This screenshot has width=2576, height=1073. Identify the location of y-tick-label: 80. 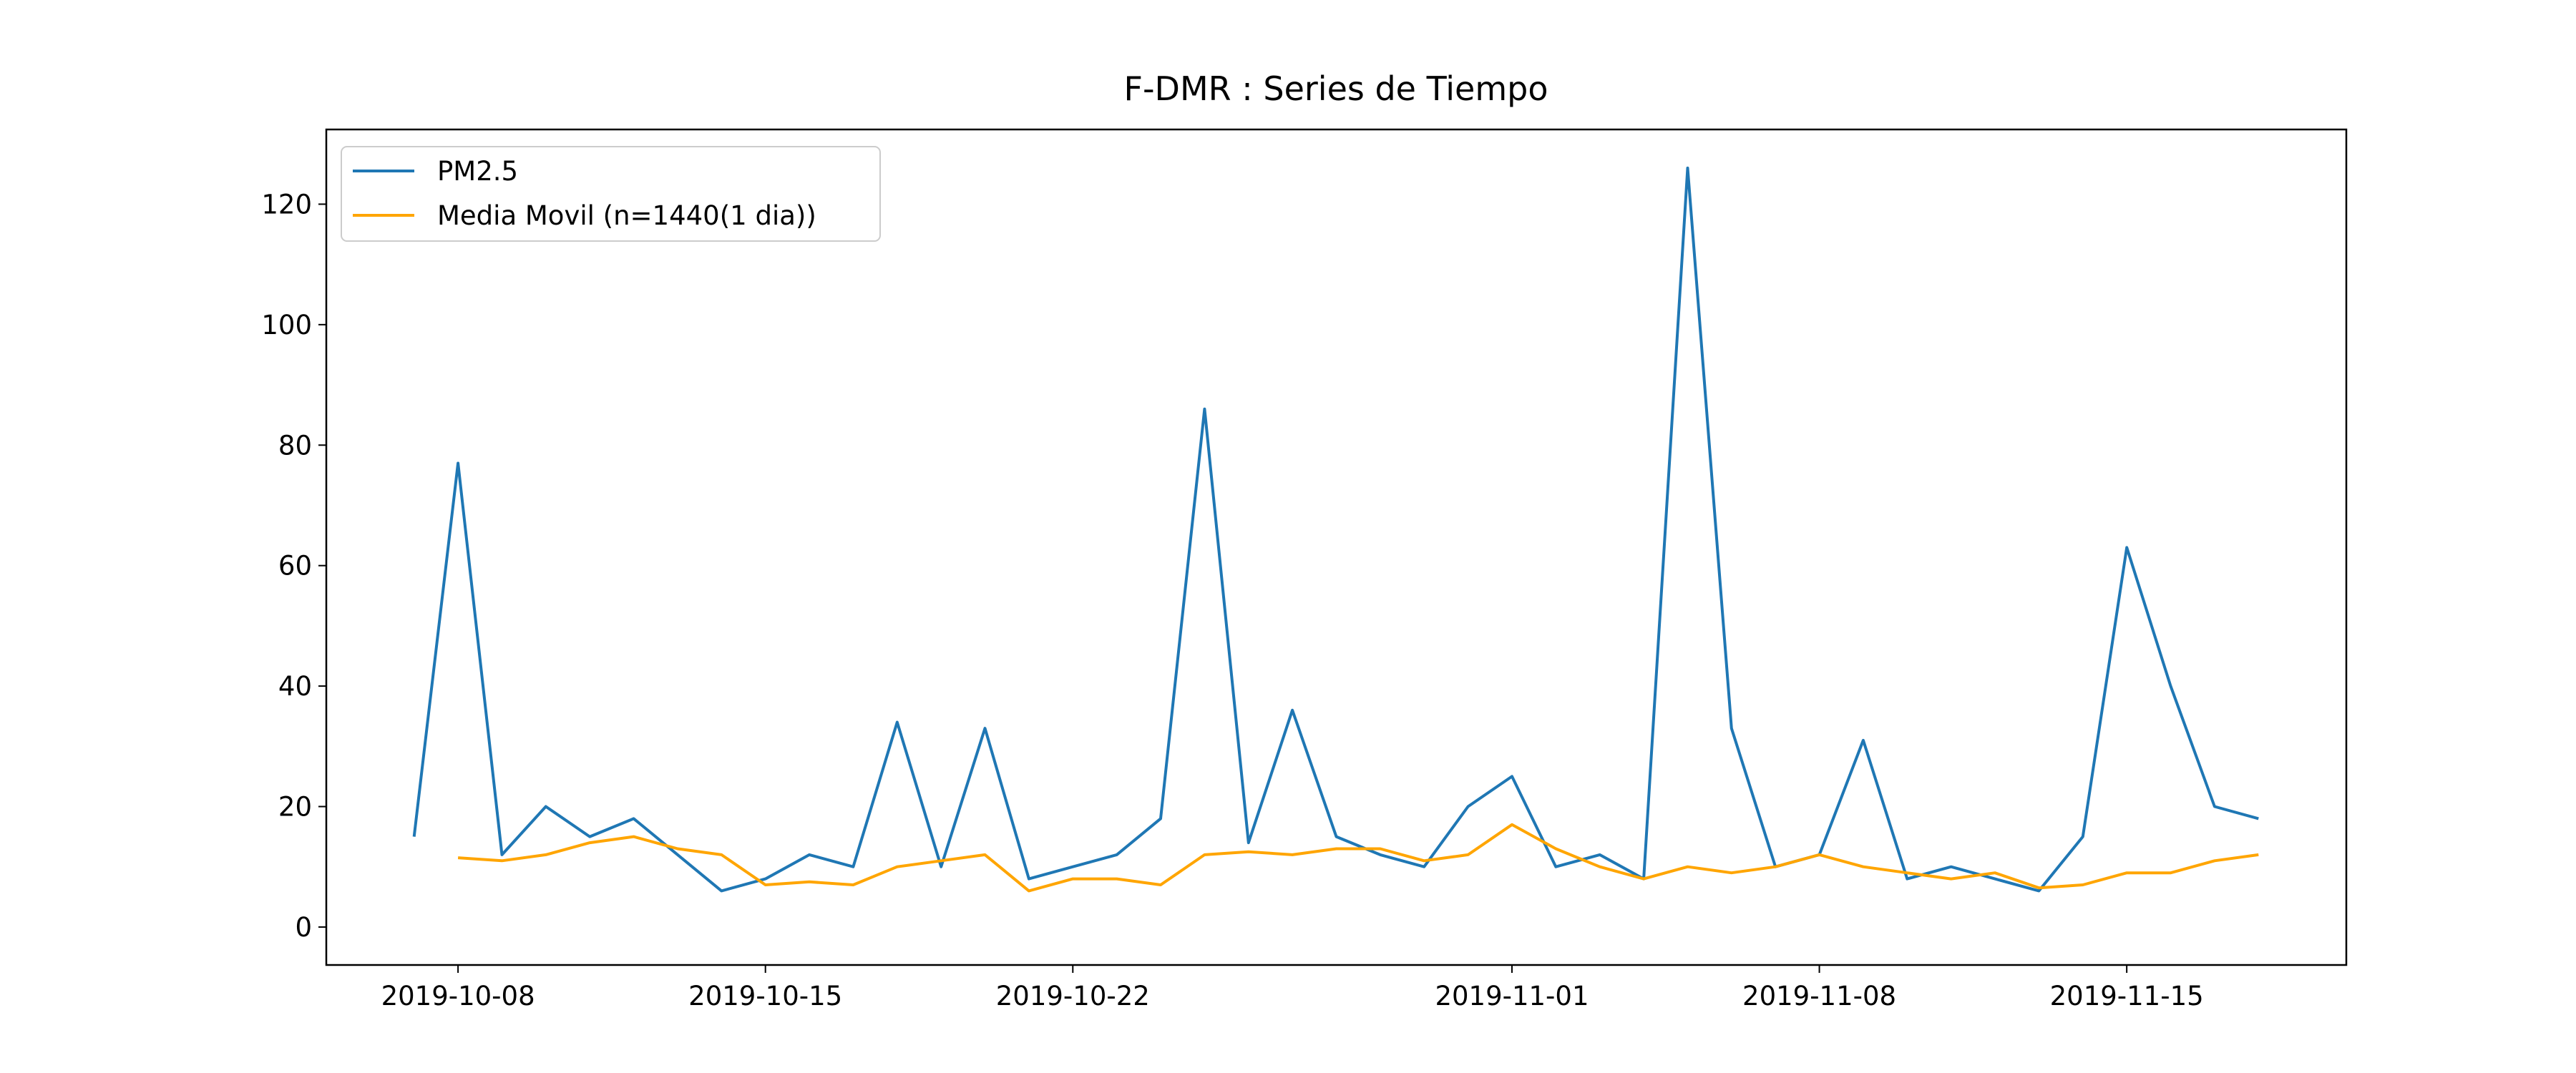
(295, 446).